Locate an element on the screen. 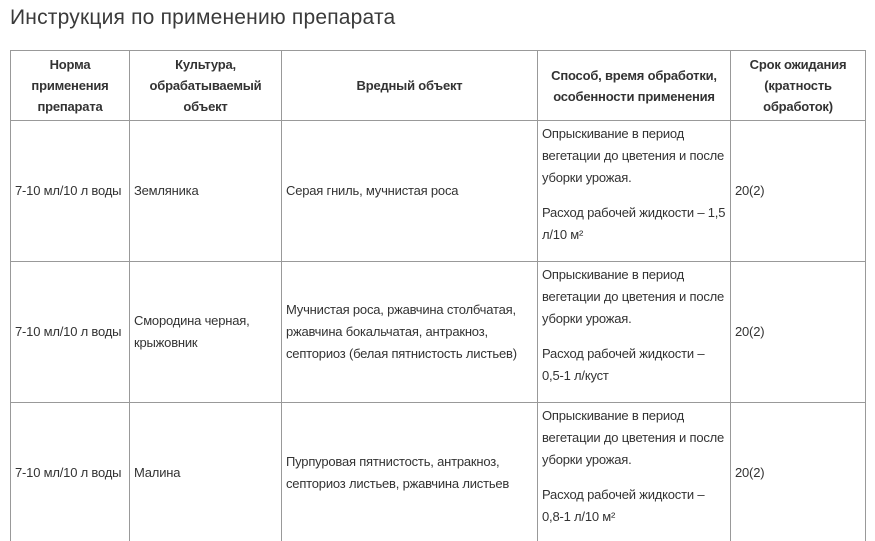 The width and height of the screenshot is (875, 541). header-application-rate: Норма применения препарата is located at coordinates (70, 85).